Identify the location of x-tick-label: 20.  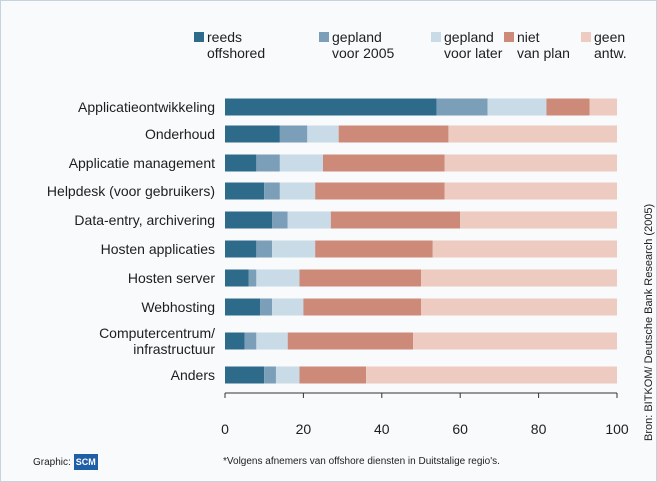
(303, 429).